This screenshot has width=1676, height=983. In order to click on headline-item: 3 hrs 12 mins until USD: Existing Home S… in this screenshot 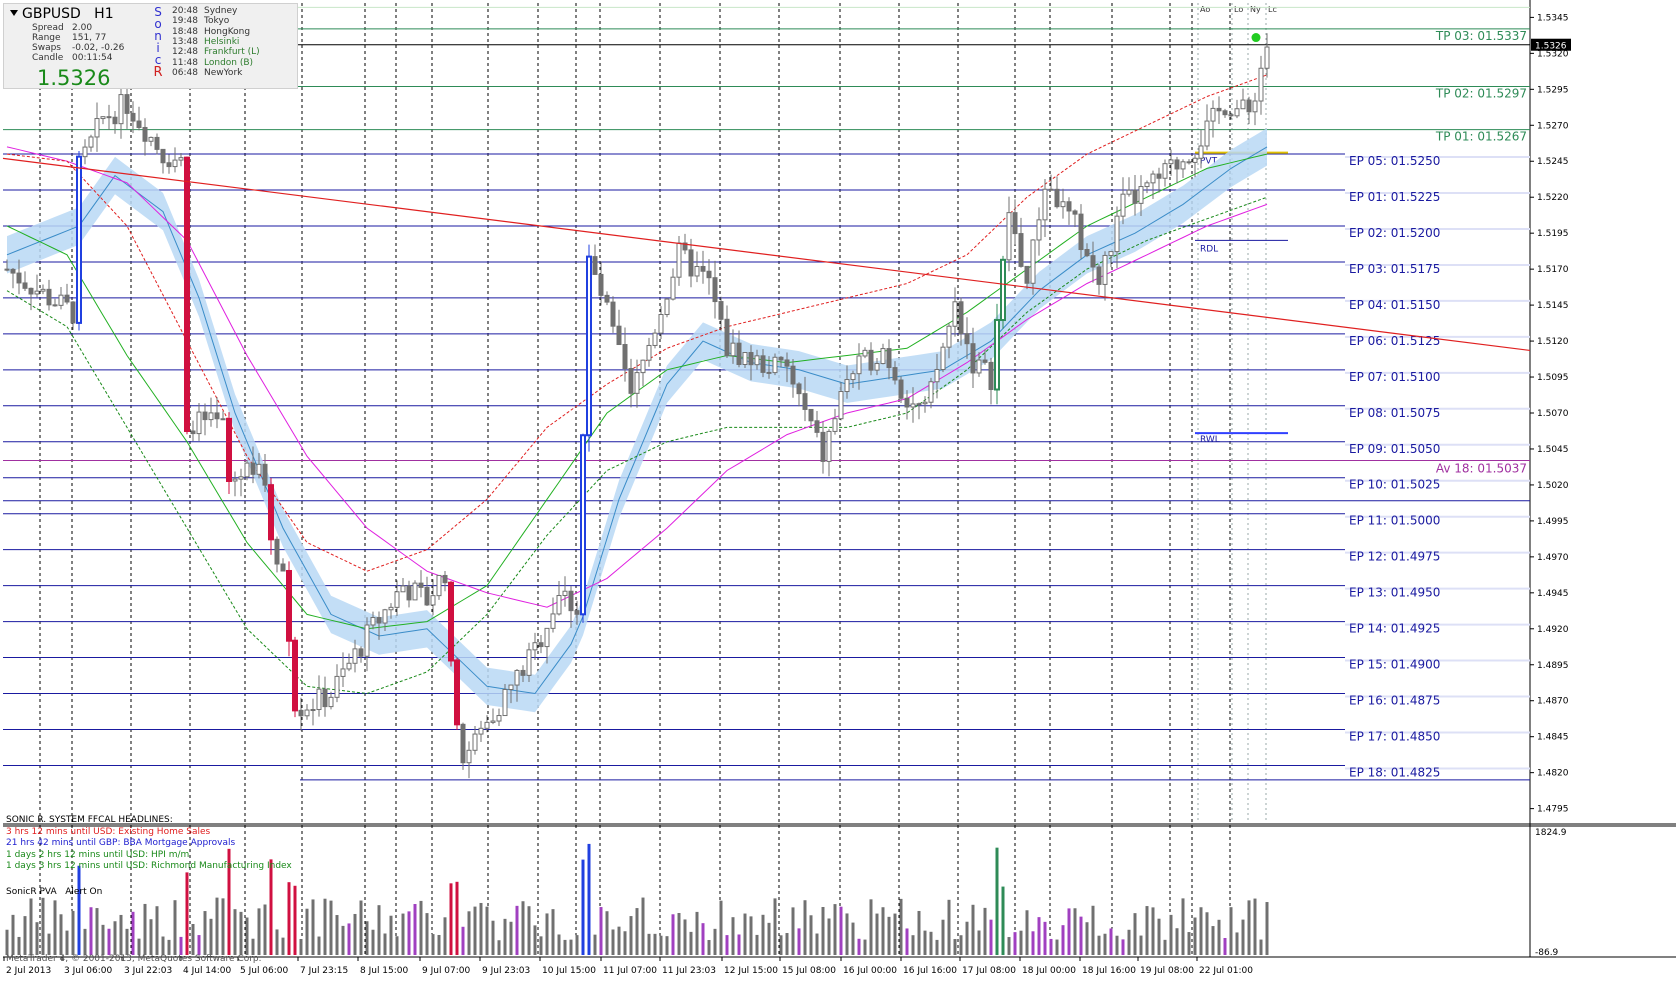, I will do `click(108, 831)`.